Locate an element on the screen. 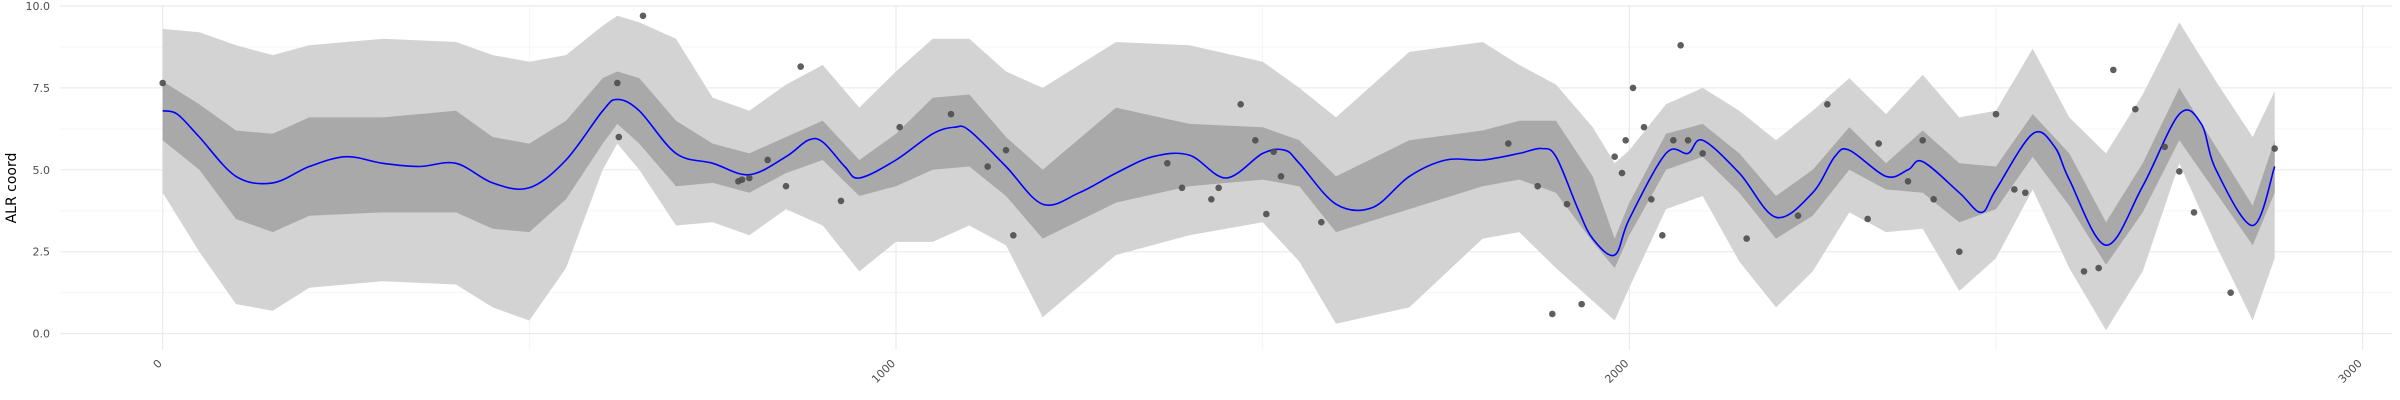 Image resolution: width=2400 pixels, height=400 pixels. x-tick-label: 3000 is located at coordinates (2350, 371).